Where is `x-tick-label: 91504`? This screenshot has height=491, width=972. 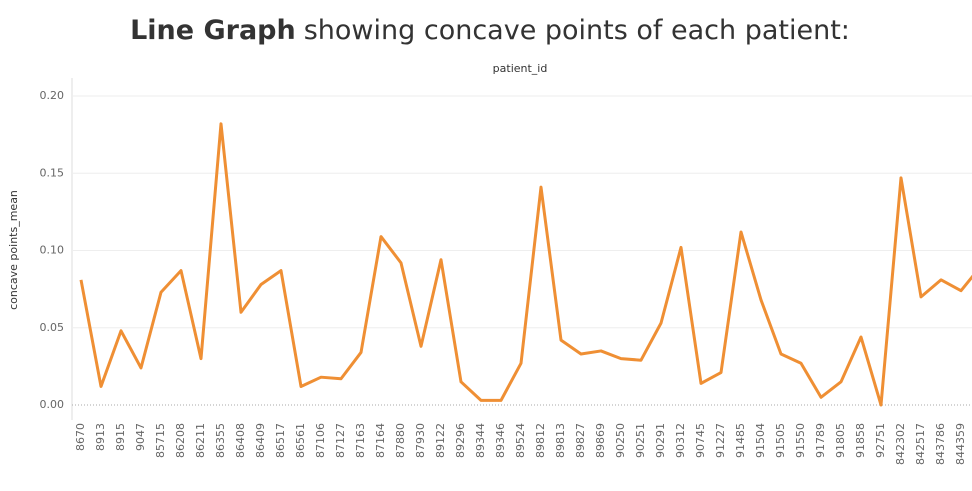
x-tick-label: 91504 is located at coordinates (760, 440).